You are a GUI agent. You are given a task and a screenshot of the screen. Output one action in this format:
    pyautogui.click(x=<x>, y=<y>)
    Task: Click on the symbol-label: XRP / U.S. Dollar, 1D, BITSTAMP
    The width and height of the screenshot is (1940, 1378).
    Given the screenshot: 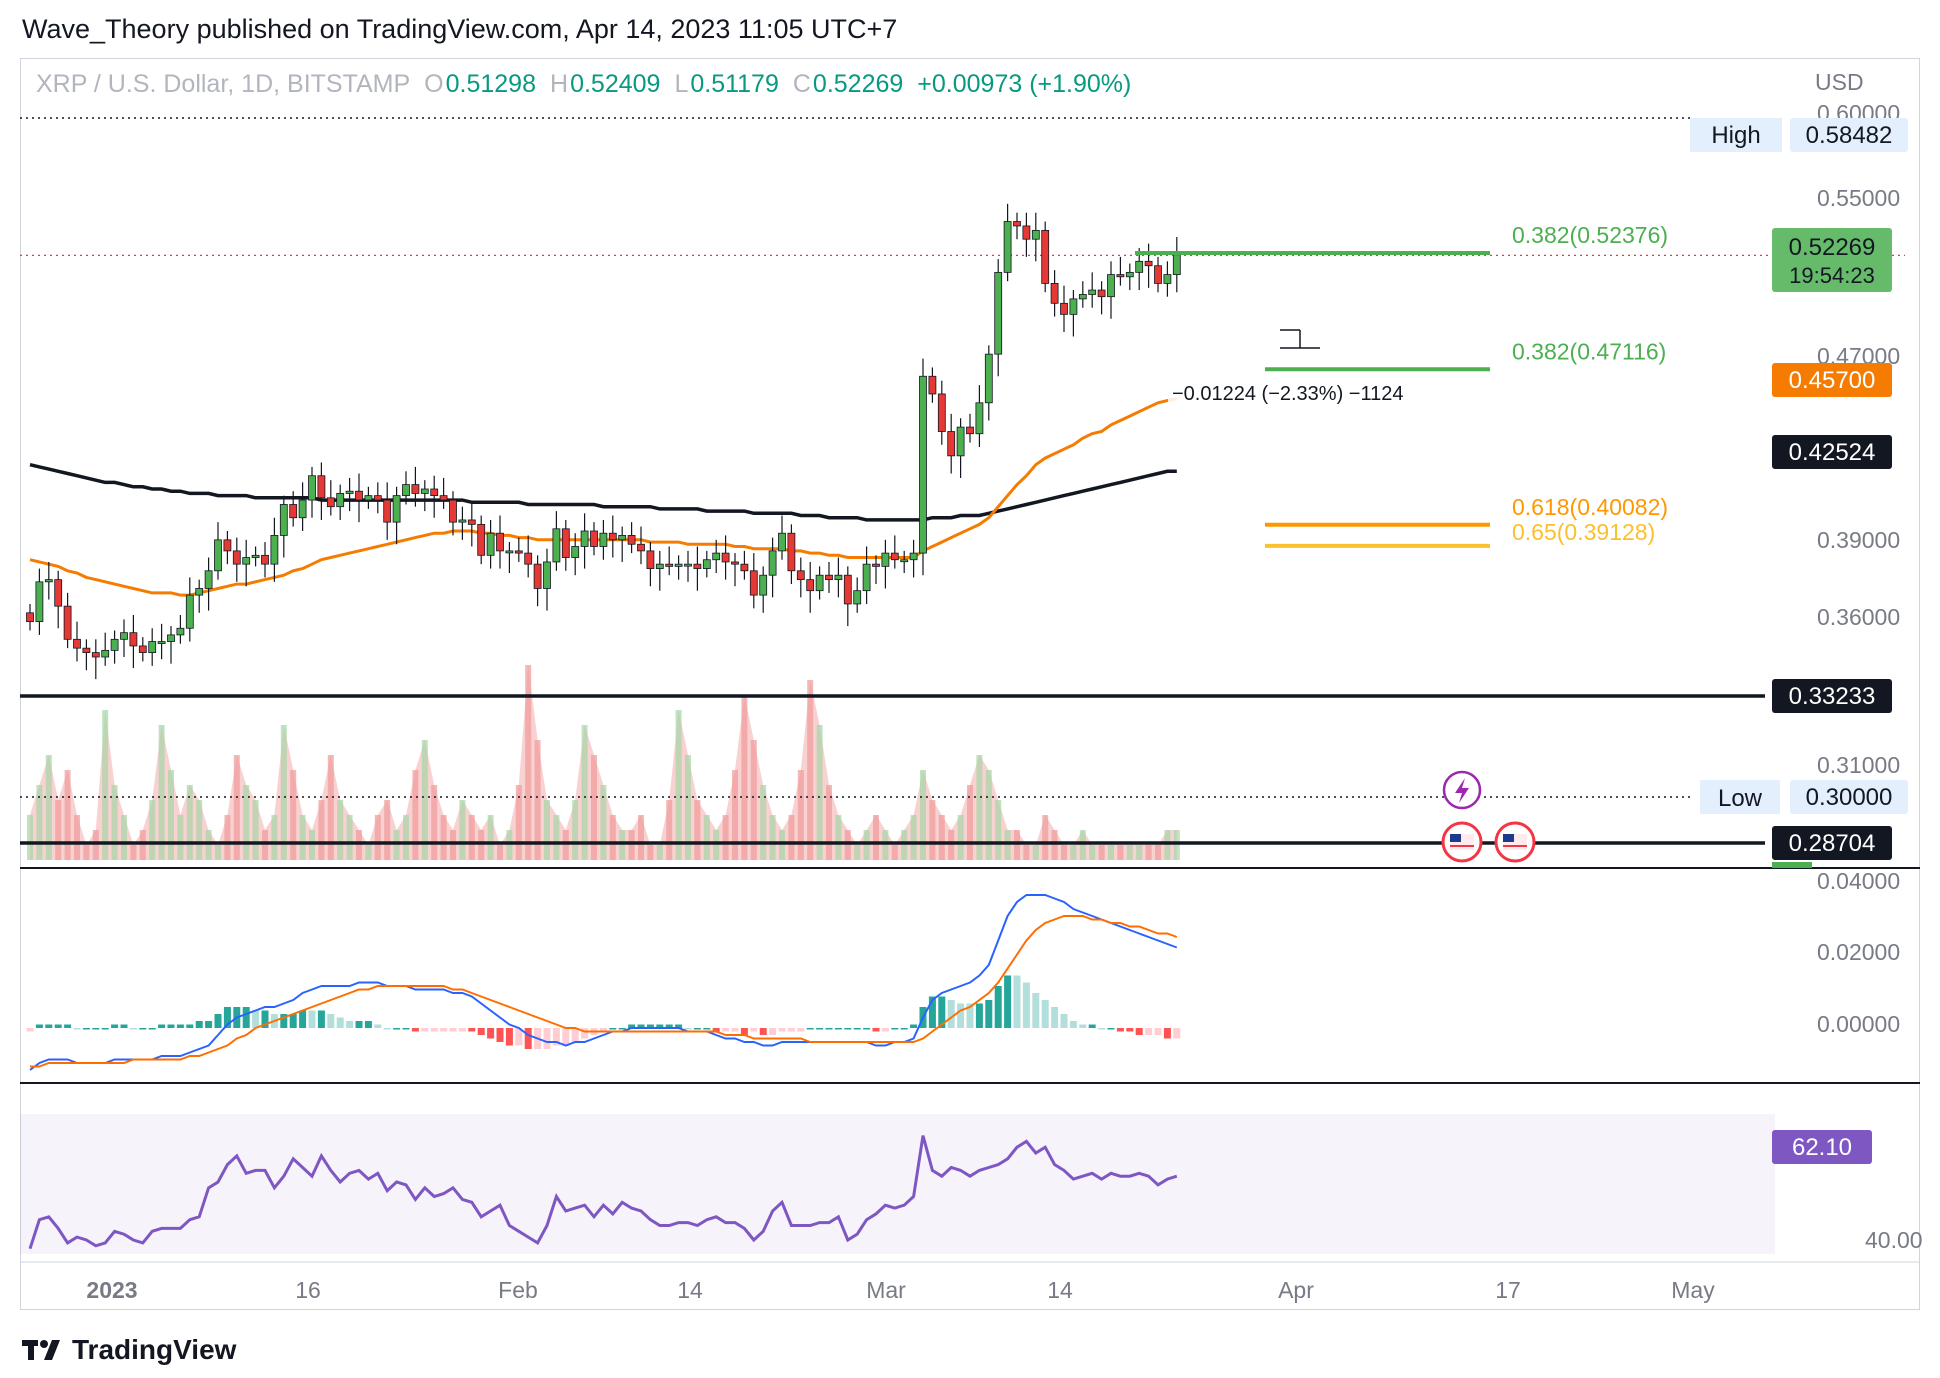 What is the action you would take?
    pyautogui.click(x=223, y=84)
    